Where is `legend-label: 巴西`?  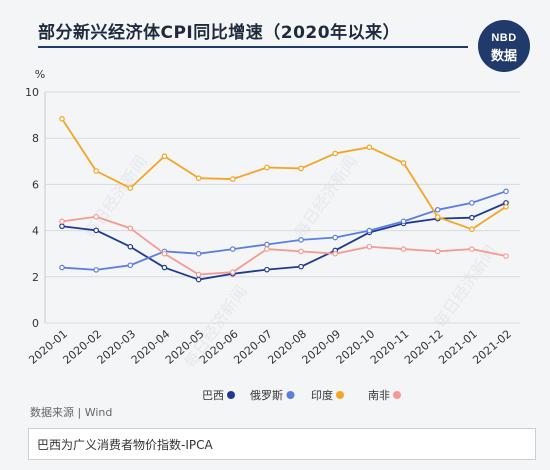 legend-label: 巴西 is located at coordinates (213, 395).